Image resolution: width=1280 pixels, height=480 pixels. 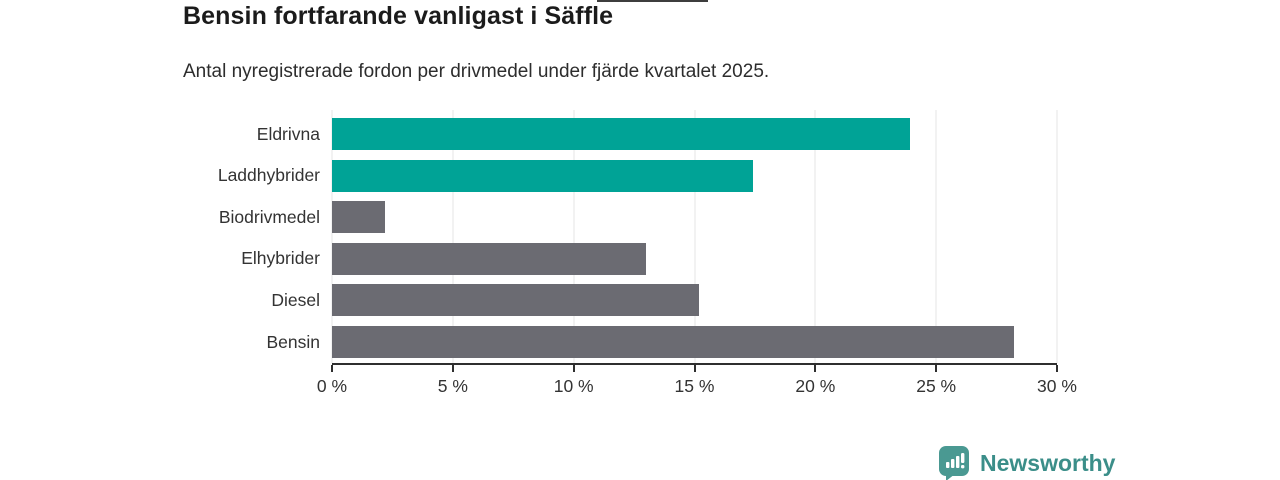 What do you see at coordinates (516, 300) in the screenshot?
I see `bar-diesel` at bounding box center [516, 300].